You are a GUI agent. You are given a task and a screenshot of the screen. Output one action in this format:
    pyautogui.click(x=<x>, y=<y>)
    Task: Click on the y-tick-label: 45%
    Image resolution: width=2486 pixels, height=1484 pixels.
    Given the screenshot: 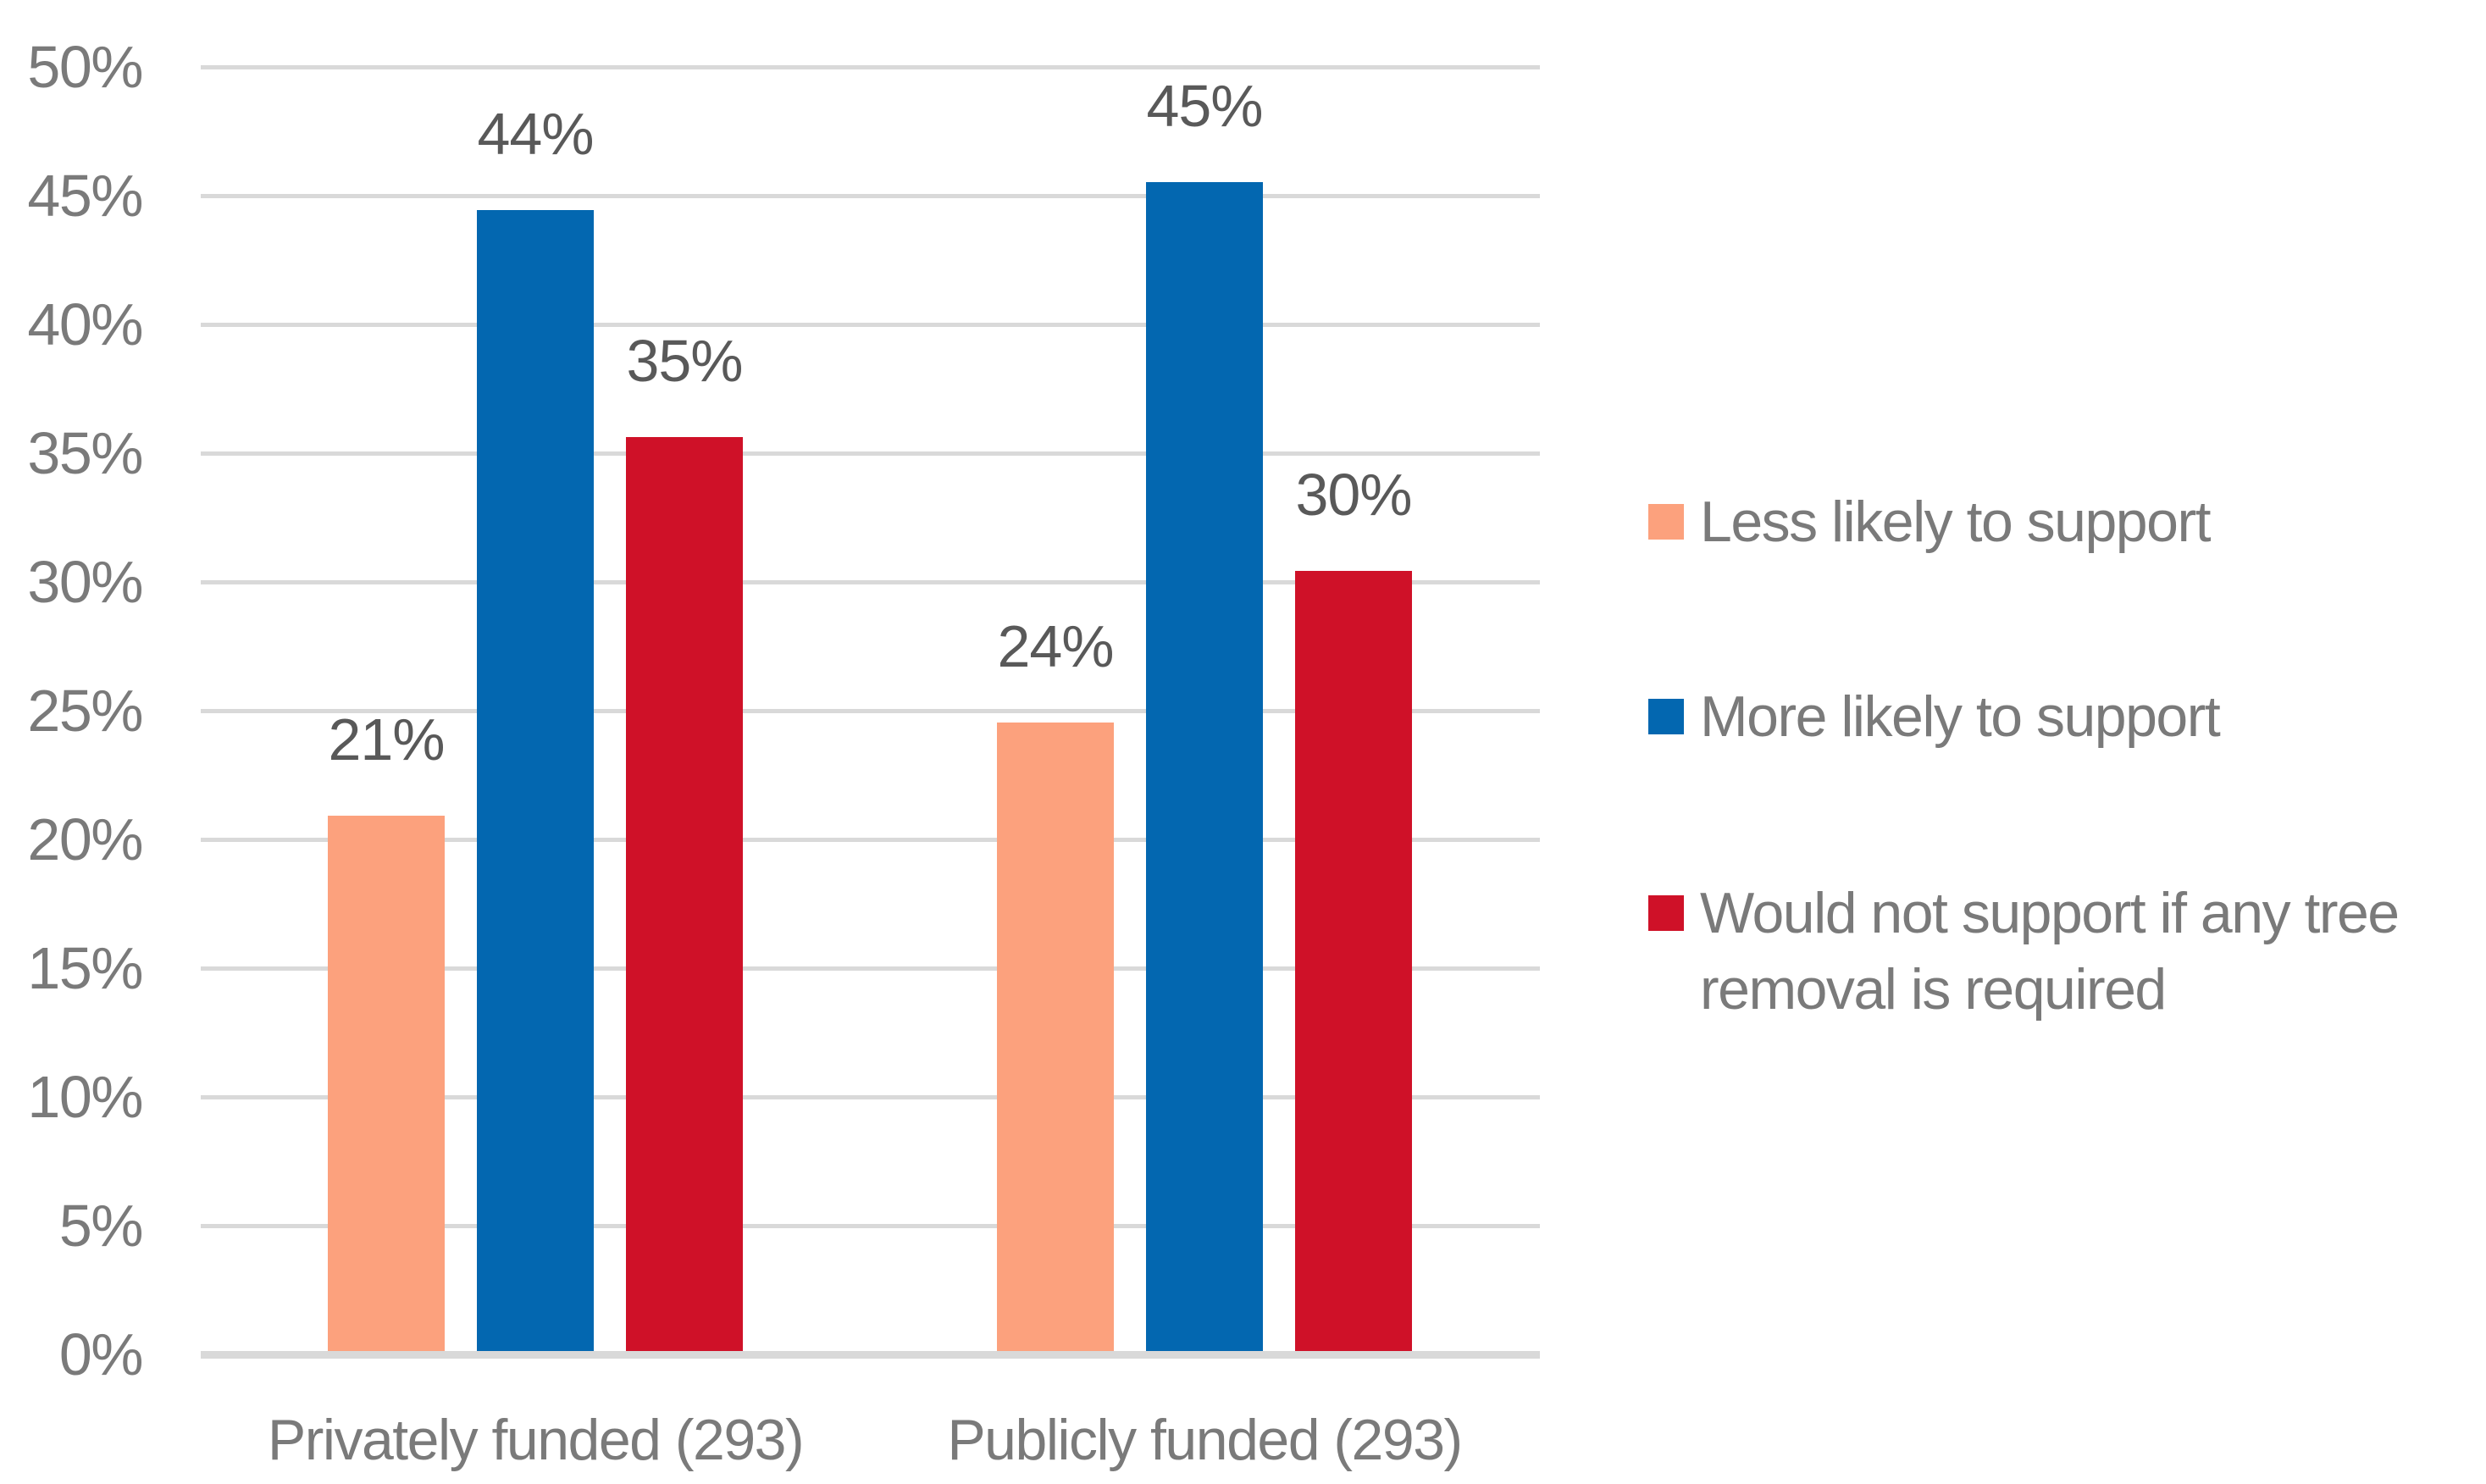 What is the action you would take?
    pyautogui.click(x=85, y=196)
    